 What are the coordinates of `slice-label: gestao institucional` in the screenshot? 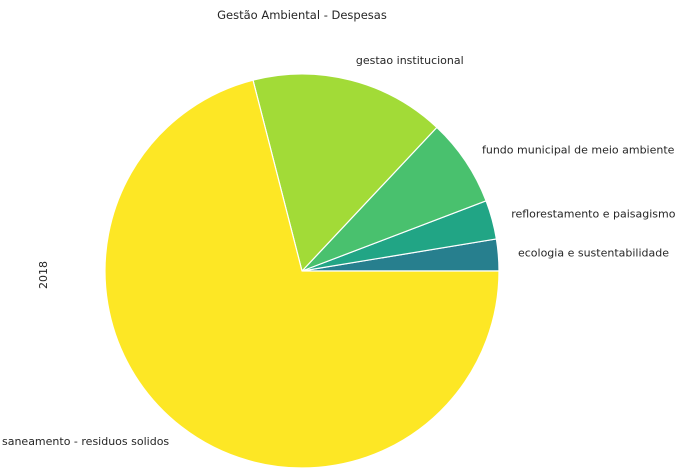 It's located at (410, 60).